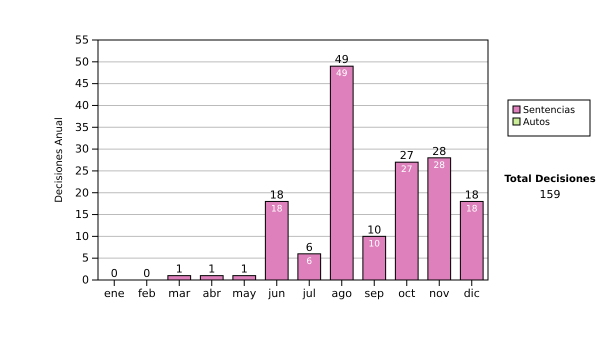 The height and width of the screenshot is (340, 600). I want to click on total-label: 27, so click(407, 155).